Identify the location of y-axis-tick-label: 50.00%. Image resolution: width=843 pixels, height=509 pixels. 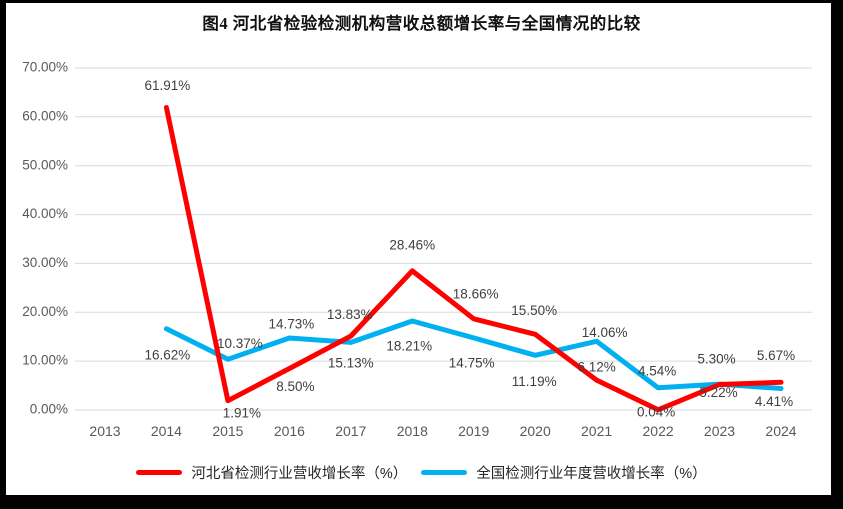
(45, 164).